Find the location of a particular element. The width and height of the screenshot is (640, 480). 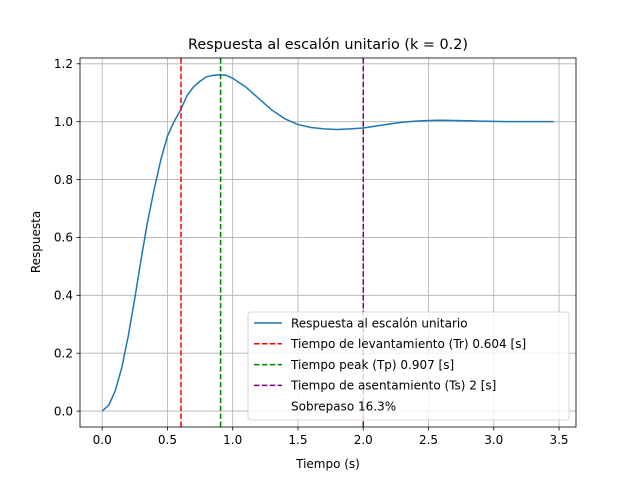

x-tick-label: 0.0 is located at coordinates (102, 440).